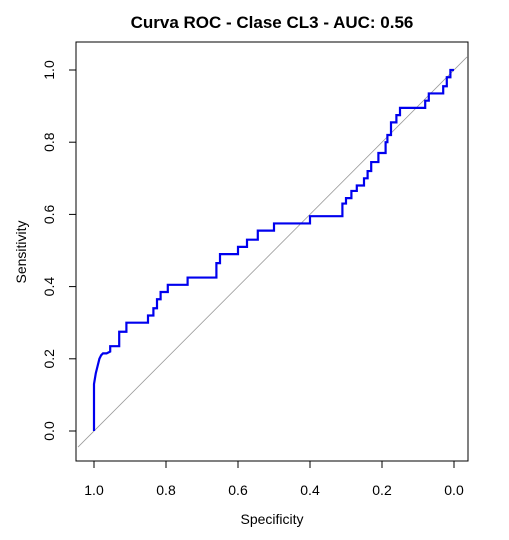  Describe the element at coordinates (59, 250) in the screenshot. I see `y-axis: 0.0 0.2 0.4 0.6 0.8 1.0` at that location.